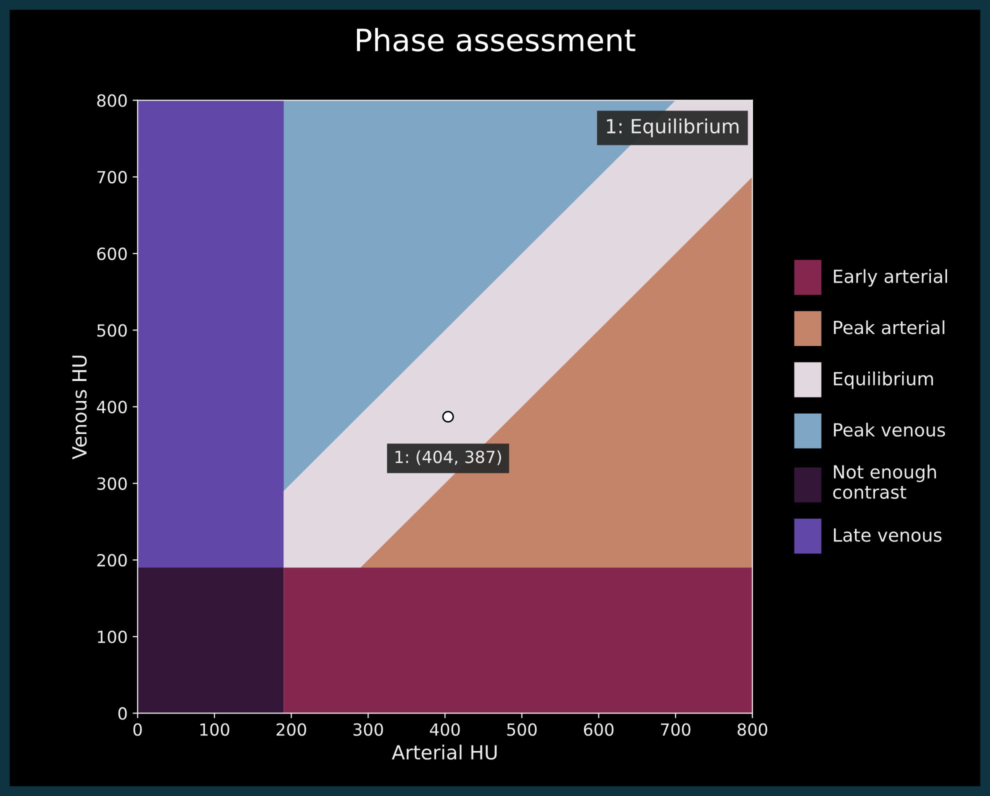 The height and width of the screenshot is (796, 990). I want to click on annotation: 1: Equilibrium, so click(672, 128).